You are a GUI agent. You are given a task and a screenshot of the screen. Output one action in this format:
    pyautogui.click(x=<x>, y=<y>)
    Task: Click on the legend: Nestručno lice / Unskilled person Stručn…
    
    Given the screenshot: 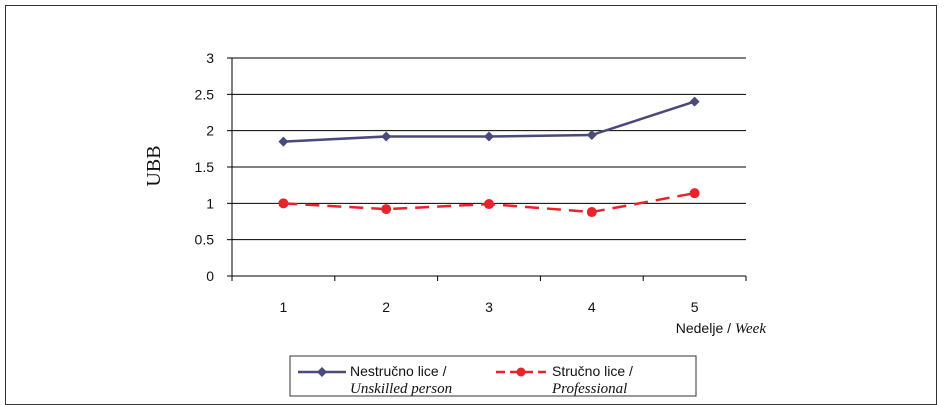 What is the action you would take?
    pyautogui.click(x=493, y=376)
    